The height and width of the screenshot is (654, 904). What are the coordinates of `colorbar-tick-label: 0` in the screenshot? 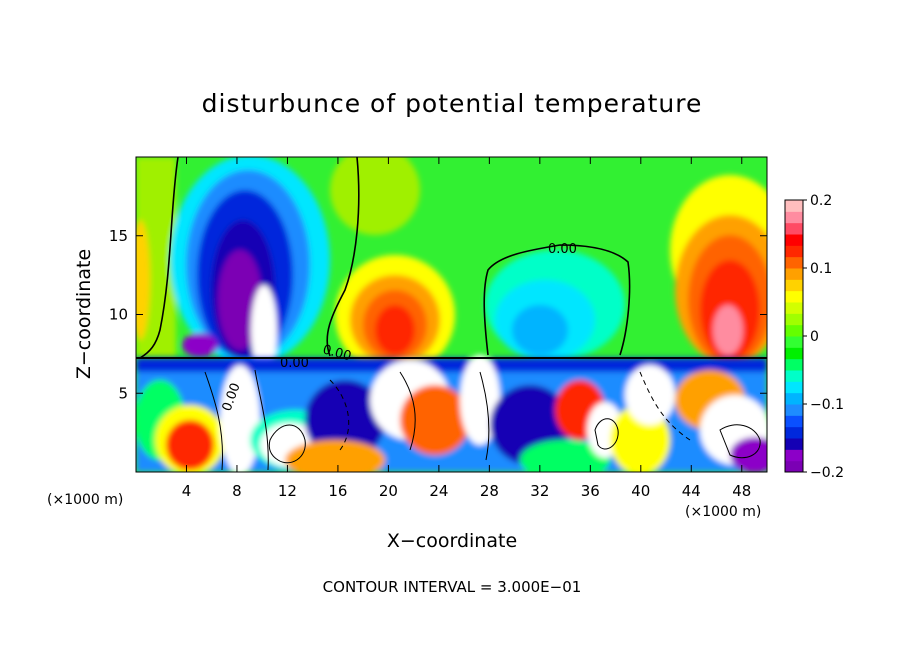 It's located at (814, 337).